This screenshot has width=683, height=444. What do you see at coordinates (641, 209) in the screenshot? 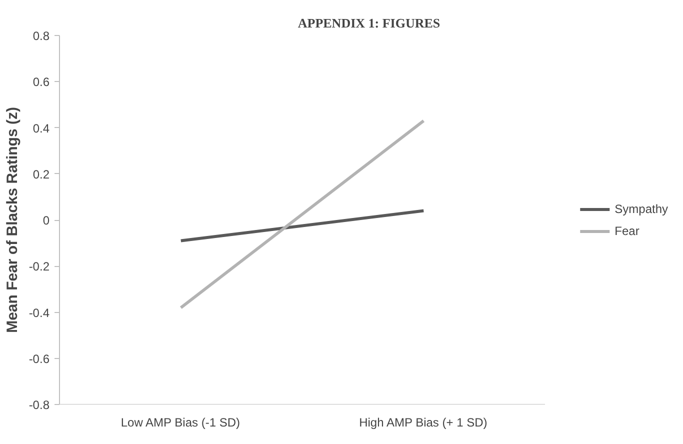
I see `legend-label: Sympathy` at bounding box center [641, 209].